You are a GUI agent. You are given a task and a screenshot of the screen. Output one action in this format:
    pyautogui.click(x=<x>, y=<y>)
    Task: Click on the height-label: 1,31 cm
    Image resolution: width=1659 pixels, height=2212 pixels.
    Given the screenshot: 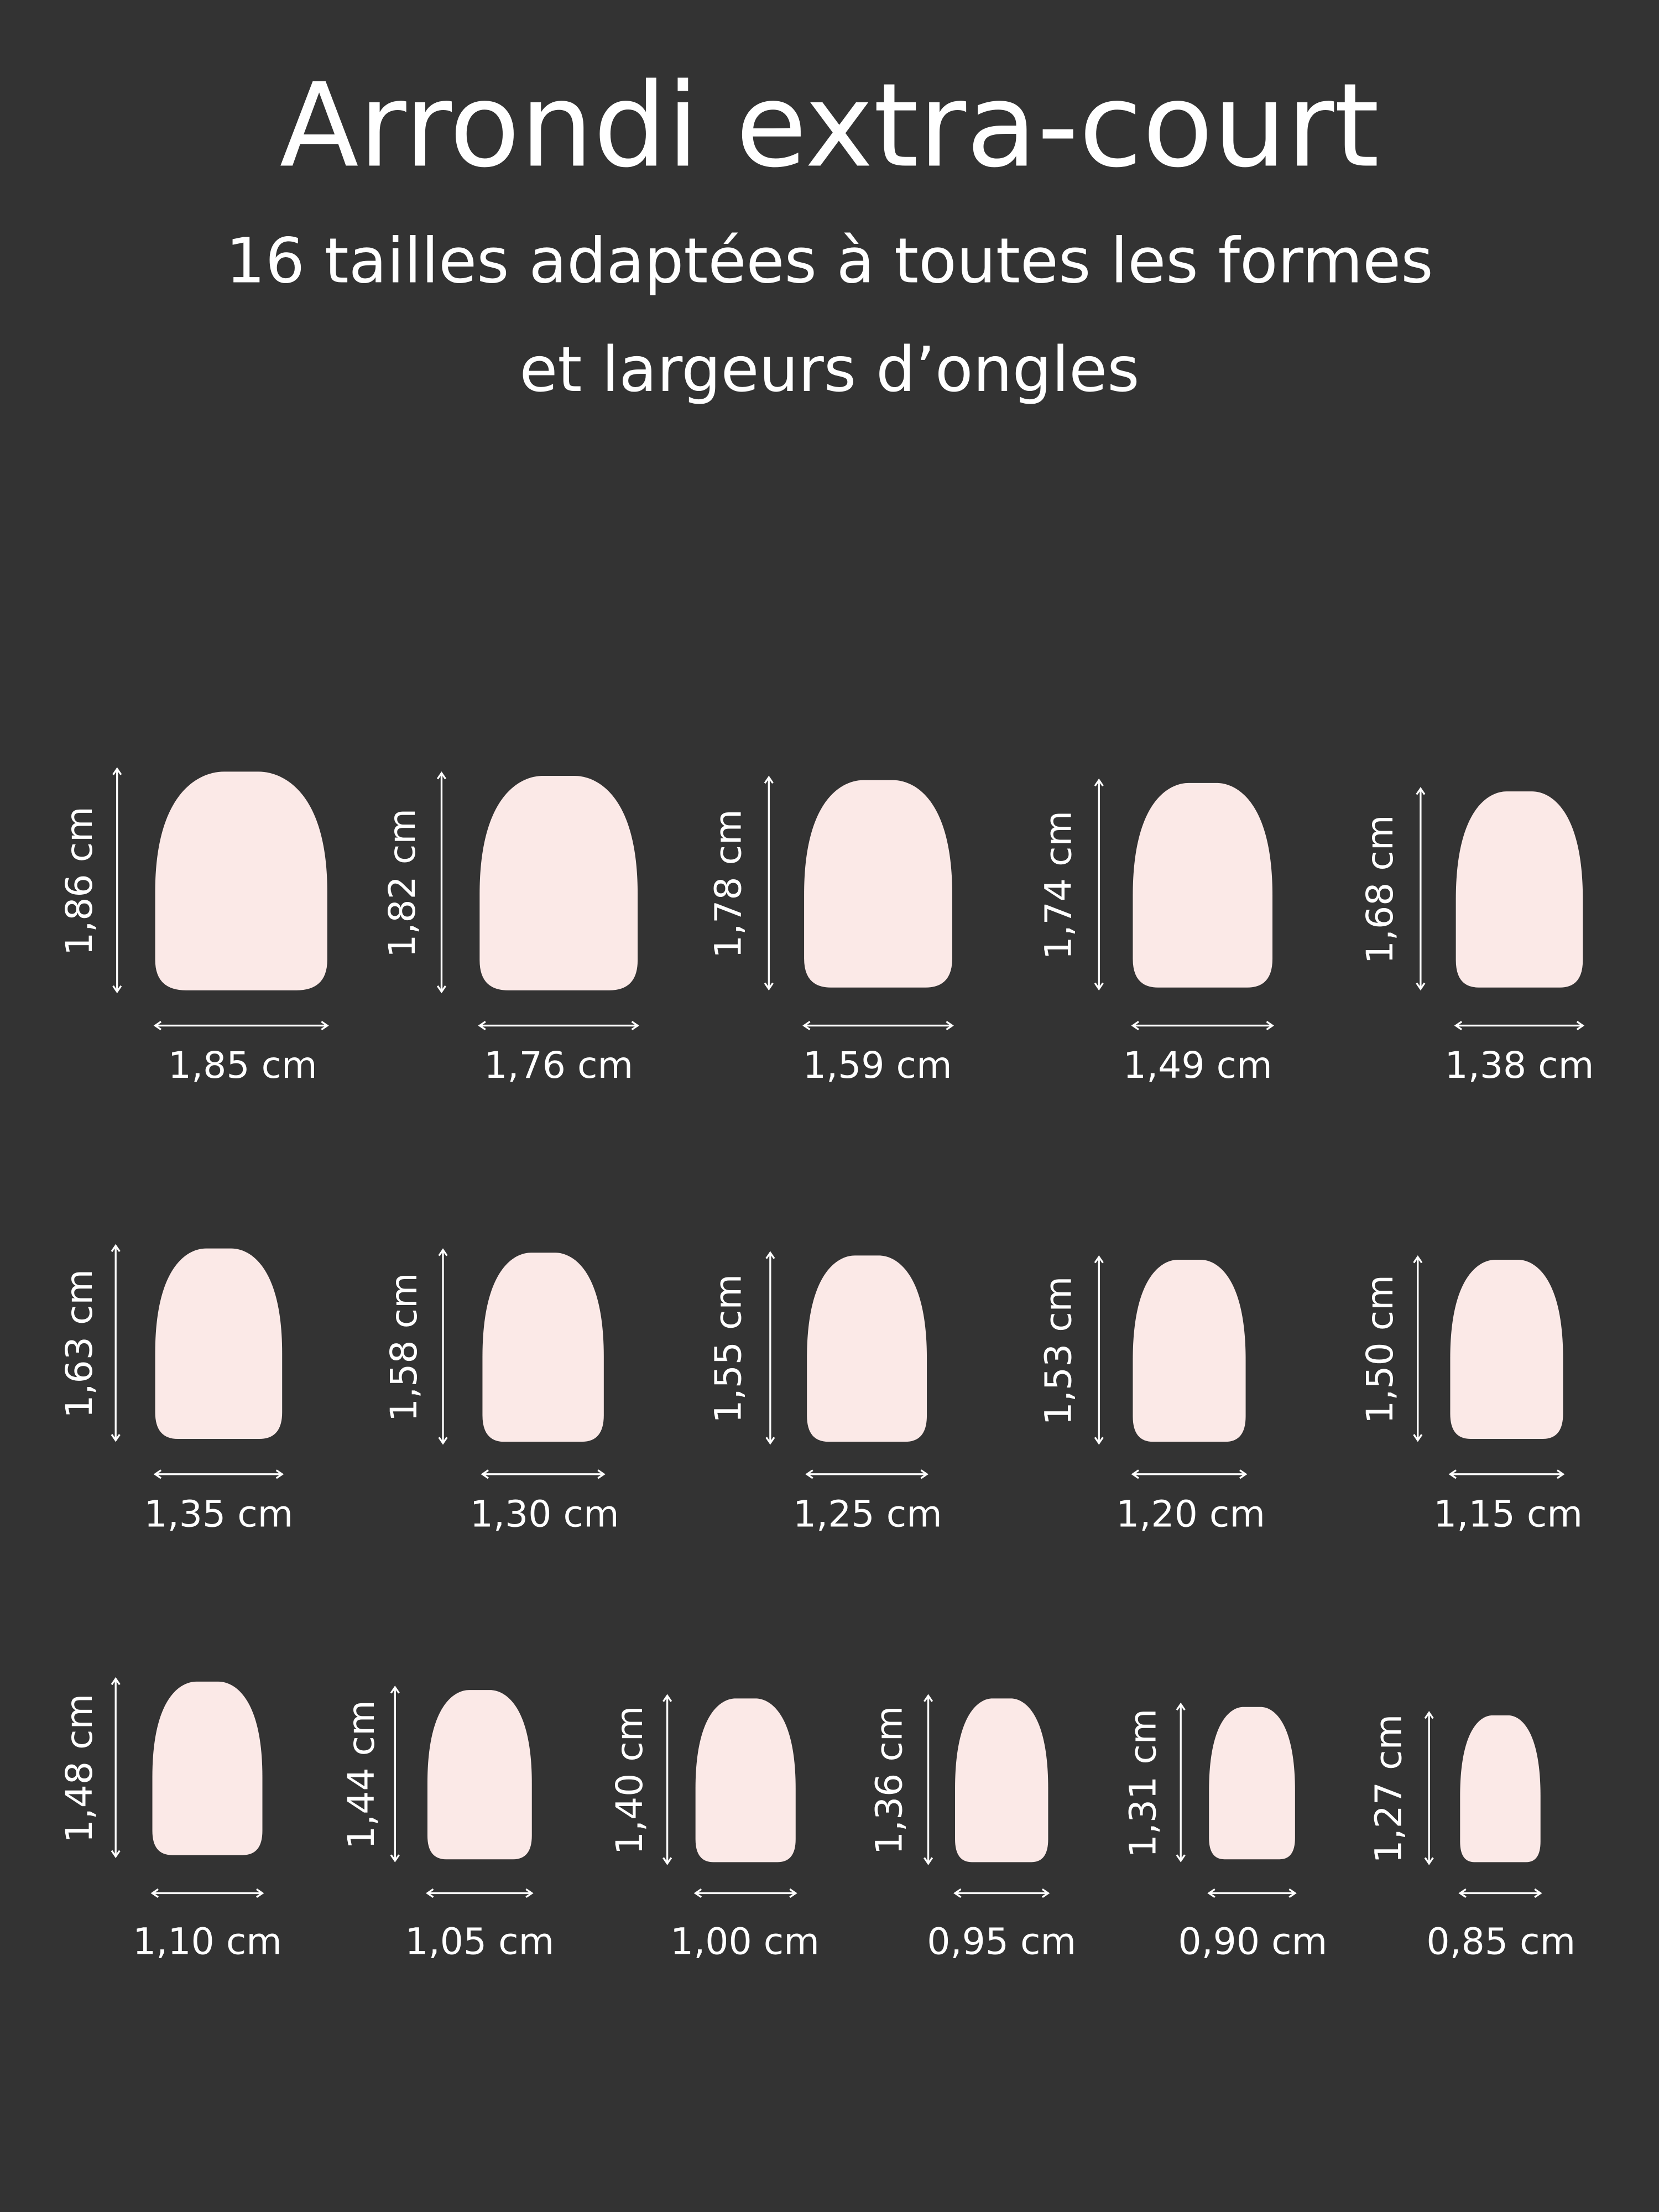 What is the action you would take?
    pyautogui.click(x=1142, y=1784)
    